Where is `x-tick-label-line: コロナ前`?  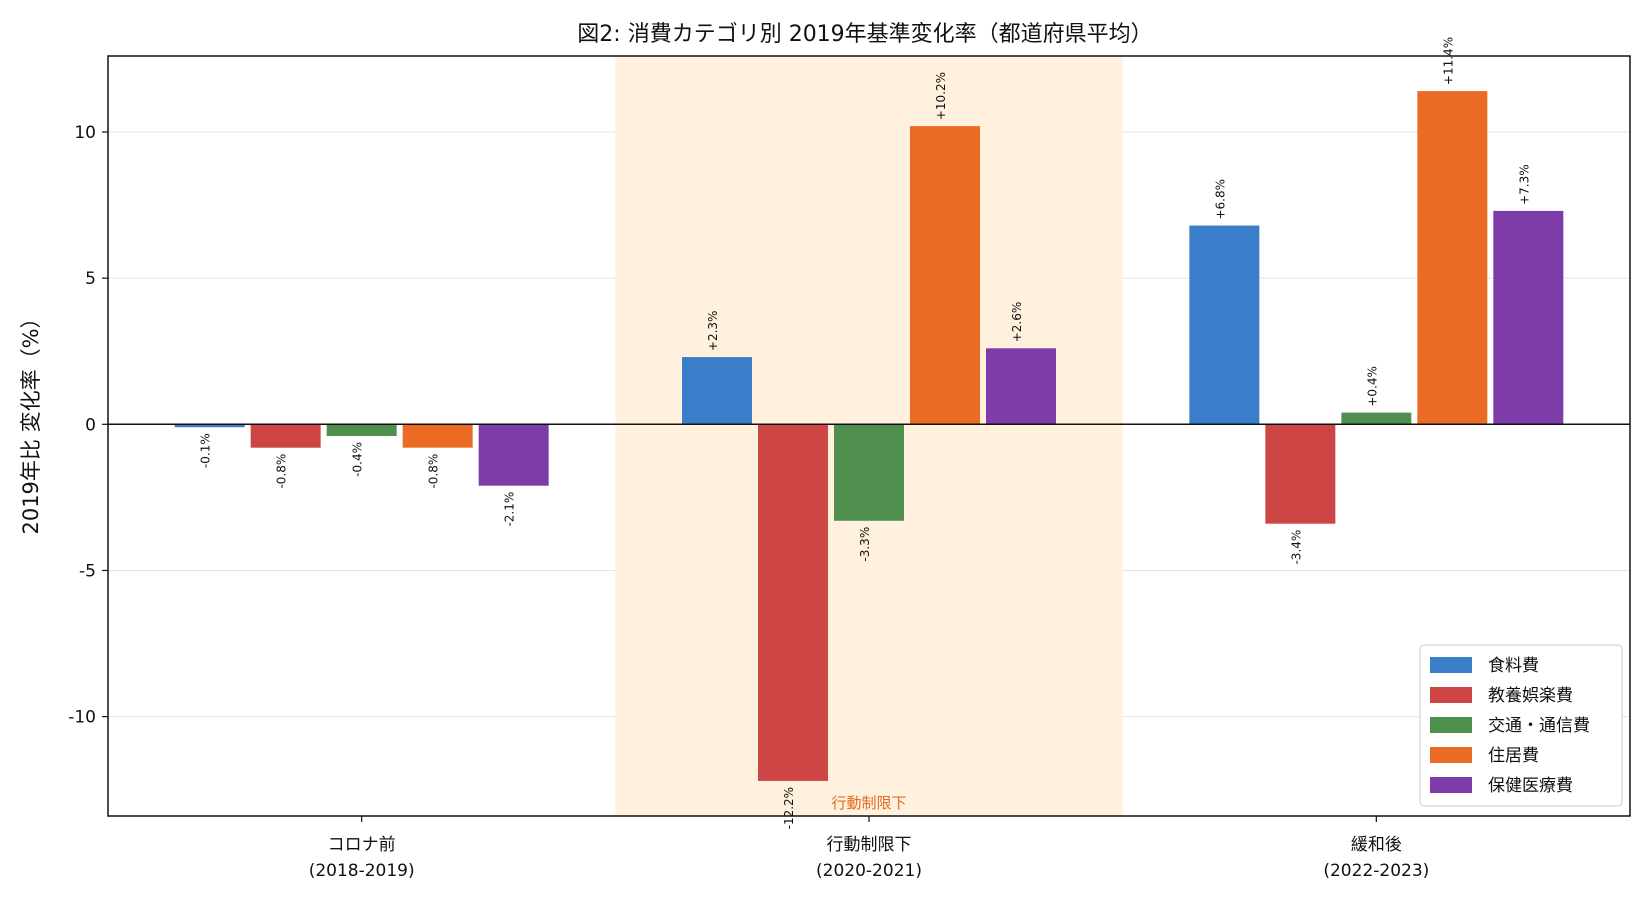 x-tick-label-line: コロナ前 is located at coordinates (362, 845).